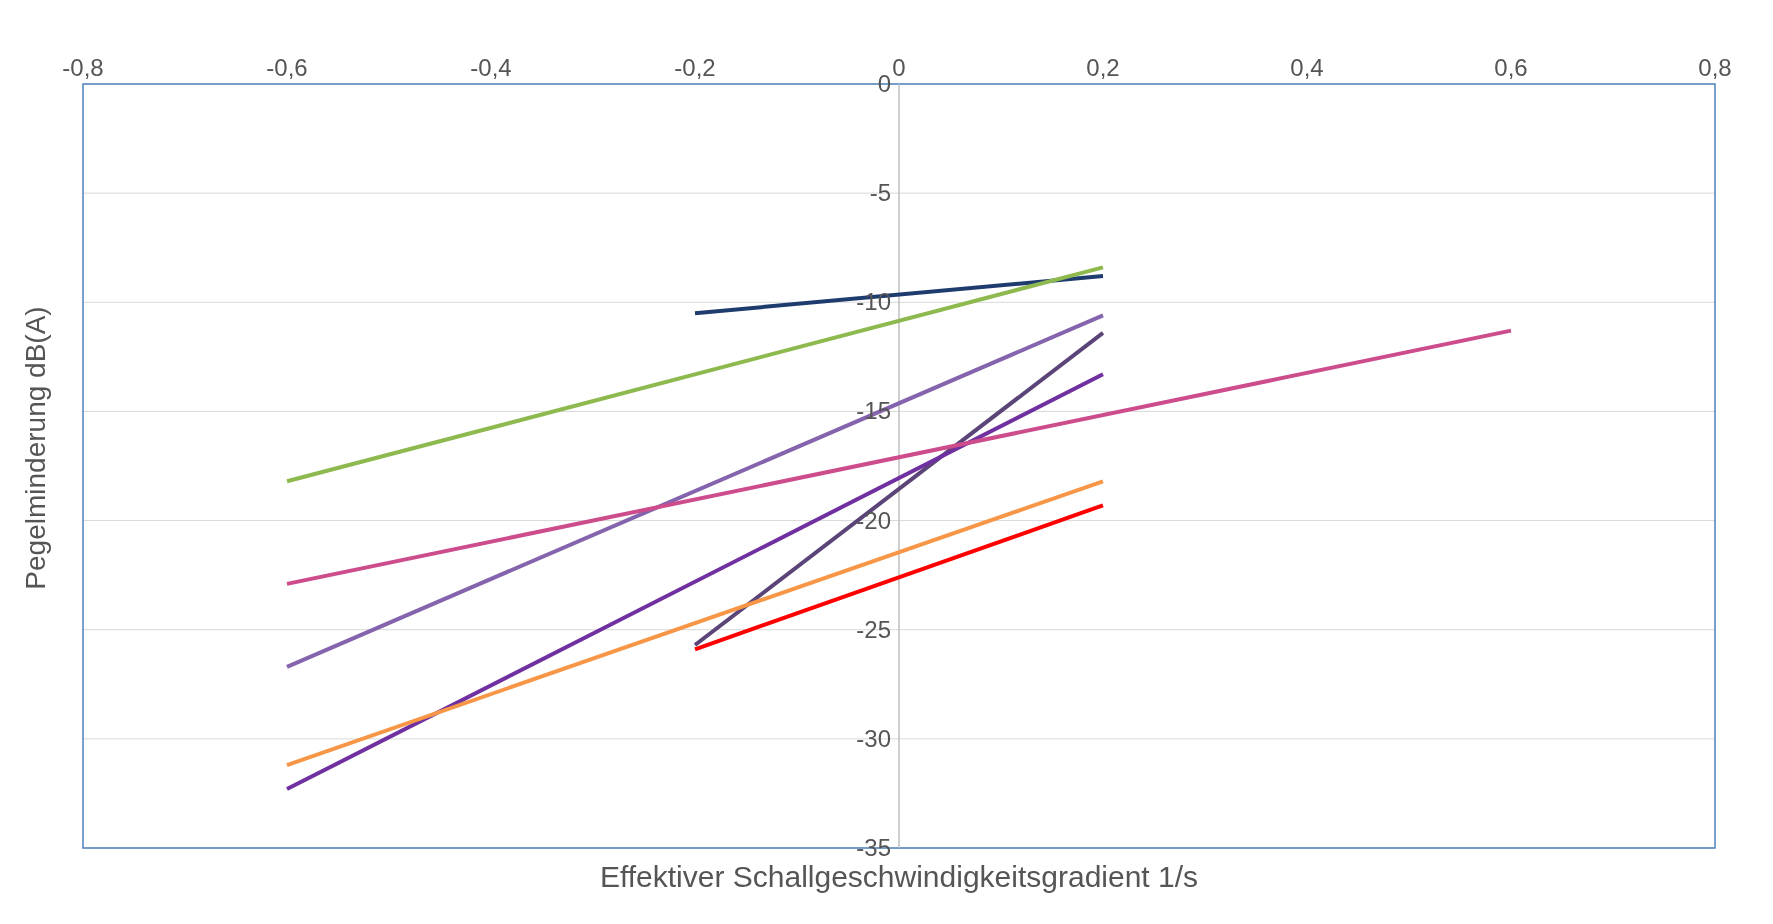 Image resolution: width=1773 pixels, height=924 pixels. I want to click on x-tick-label: 0,8, so click(1715, 67).